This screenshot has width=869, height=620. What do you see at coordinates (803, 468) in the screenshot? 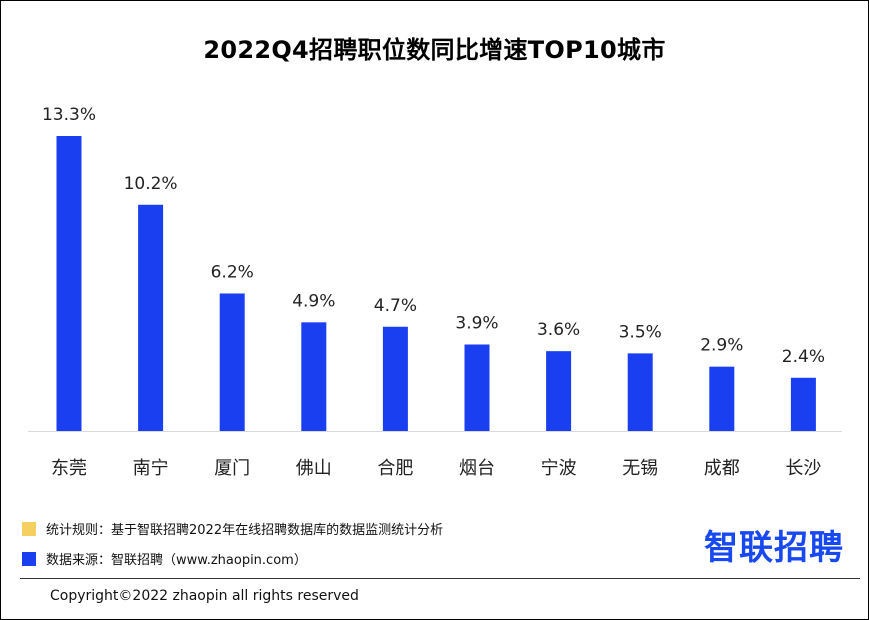
I see `category-label-9: 长沙` at bounding box center [803, 468].